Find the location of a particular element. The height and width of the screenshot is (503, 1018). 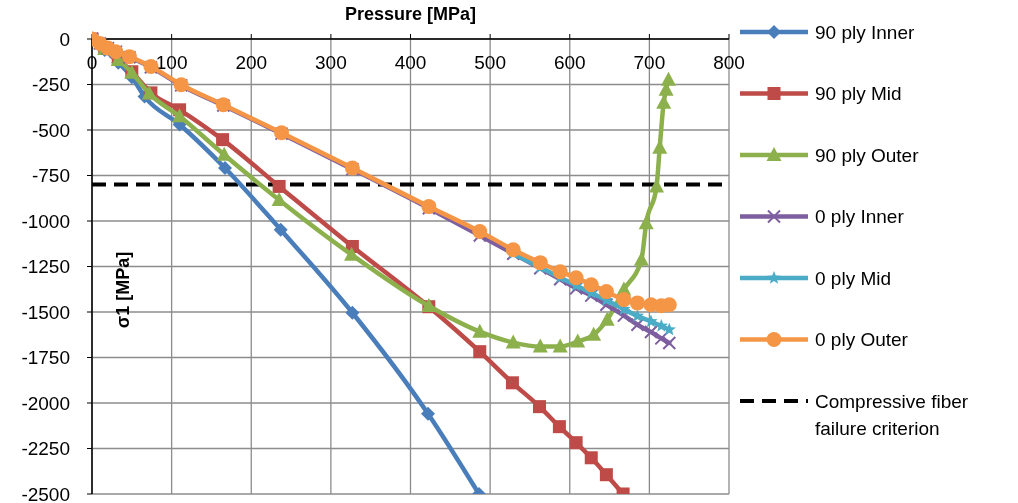

legend-label: 0 ply Outer is located at coordinates (862, 340).